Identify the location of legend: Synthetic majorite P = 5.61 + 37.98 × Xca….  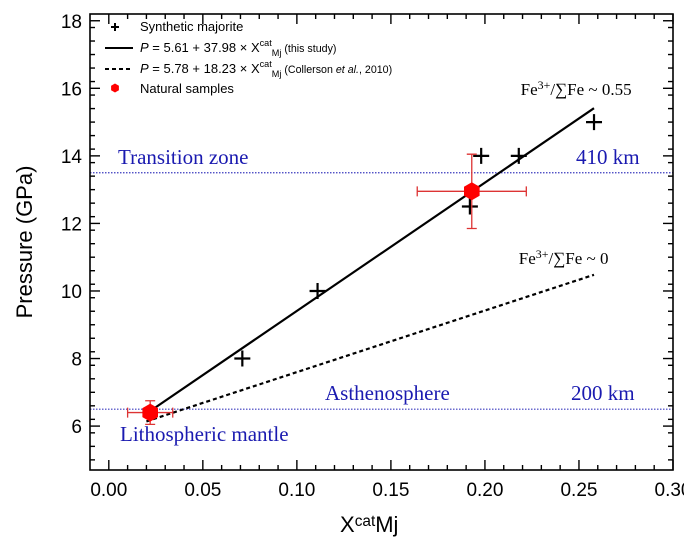
(248, 57).